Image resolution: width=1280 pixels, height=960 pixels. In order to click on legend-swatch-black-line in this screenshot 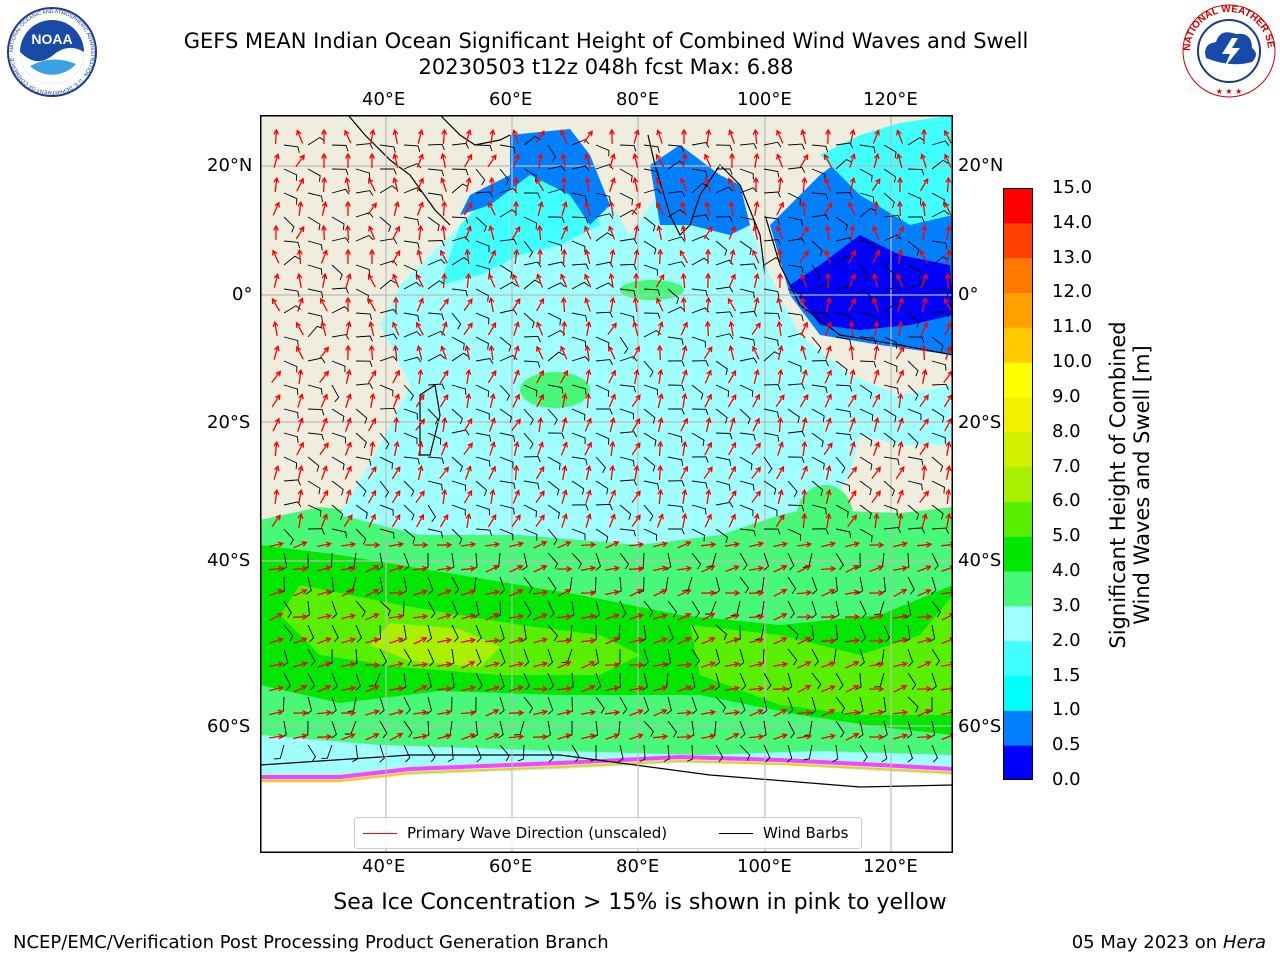, I will do `click(736, 833)`.